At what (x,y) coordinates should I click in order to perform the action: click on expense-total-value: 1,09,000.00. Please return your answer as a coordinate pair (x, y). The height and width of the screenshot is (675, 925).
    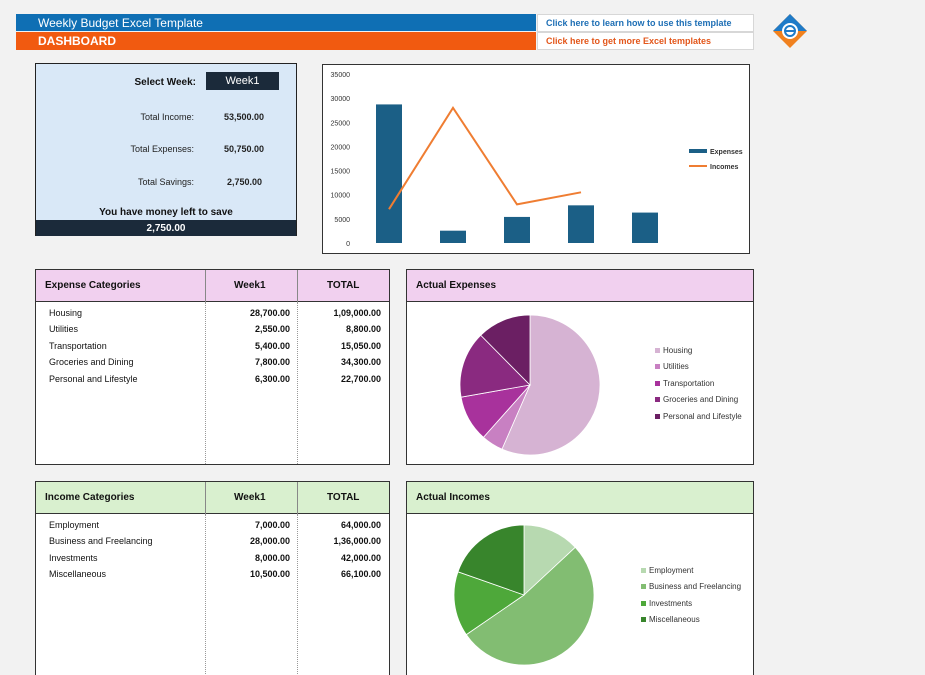
    Looking at the image, I should click on (357, 313).